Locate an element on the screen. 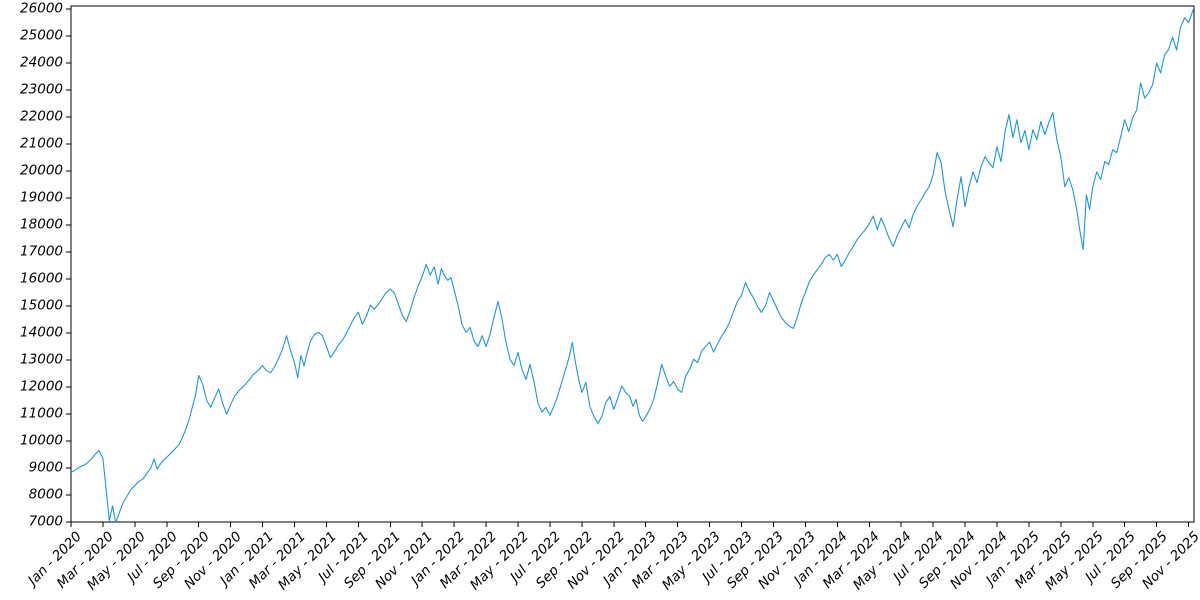 Image resolution: width=1200 pixels, height=600 pixels. y-tick-label: 10000 is located at coordinates (41, 440).